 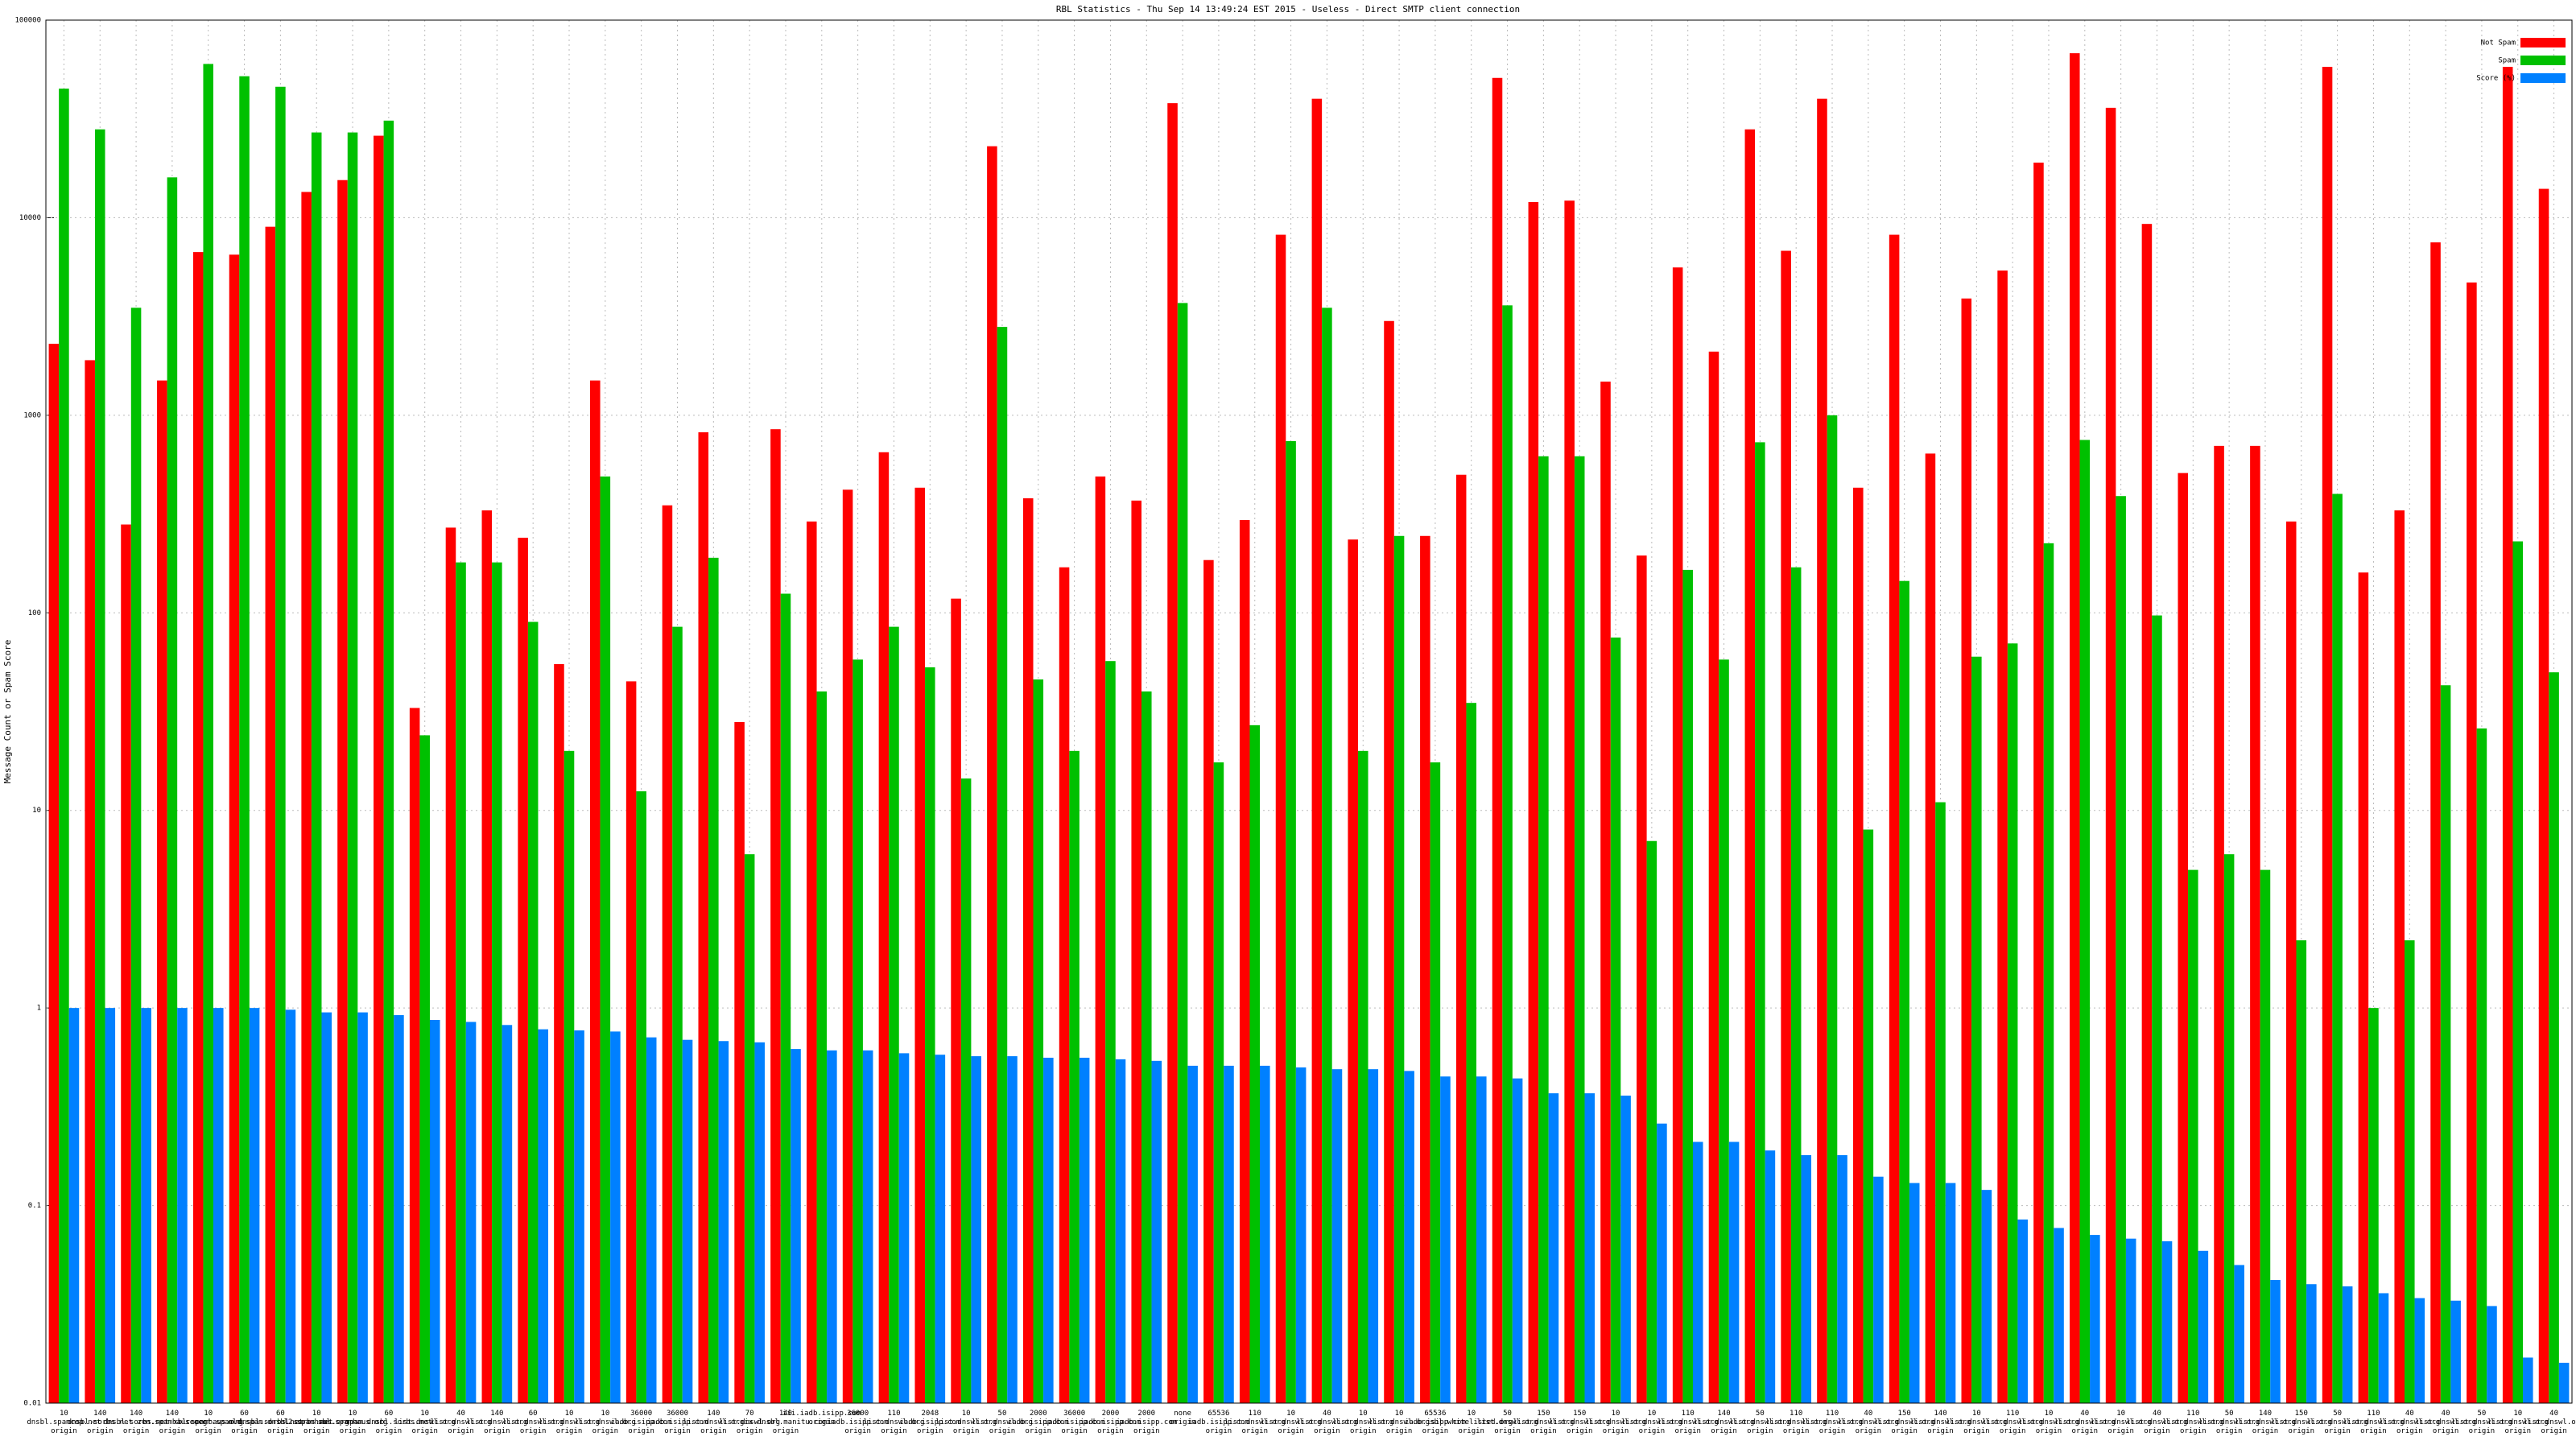 I want to click on x-tick-label: 10 l2.spamhaus.org origin, so click(x=316, y=1422).